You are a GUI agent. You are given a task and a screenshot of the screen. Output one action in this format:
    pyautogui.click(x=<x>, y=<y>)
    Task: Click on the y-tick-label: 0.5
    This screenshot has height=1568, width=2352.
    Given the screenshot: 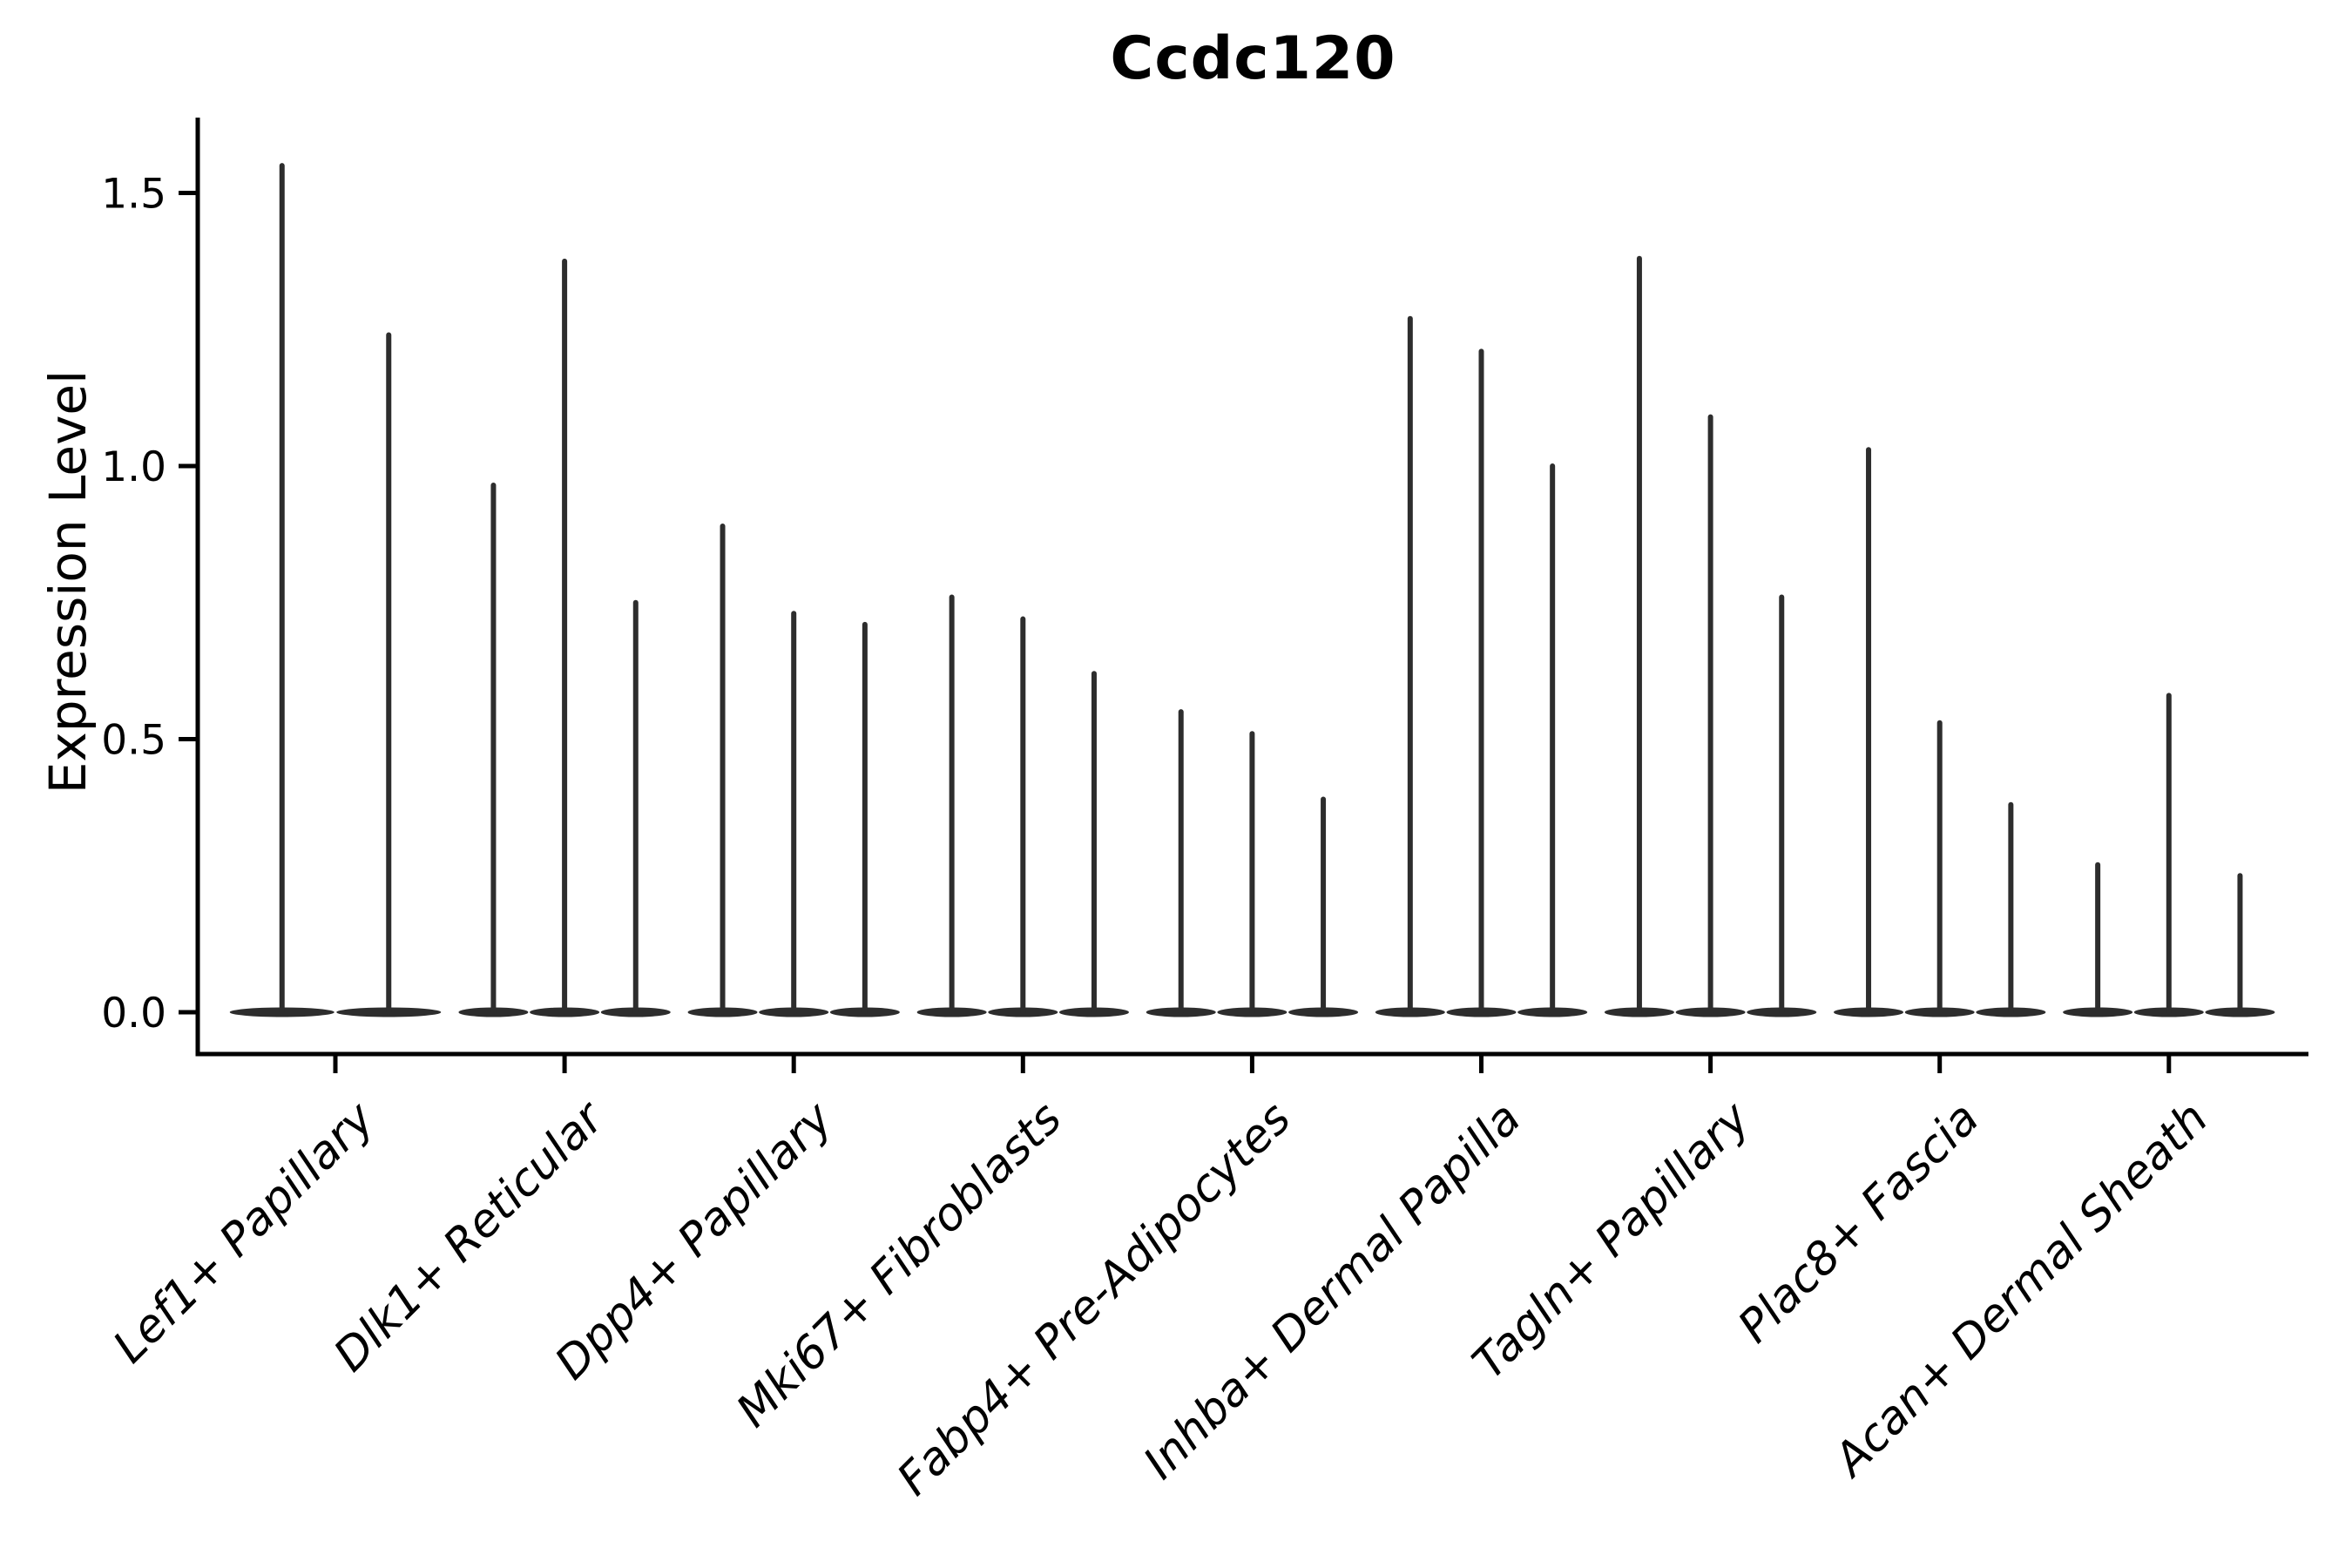 What is the action you would take?
    pyautogui.click(x=134, y=741)
    